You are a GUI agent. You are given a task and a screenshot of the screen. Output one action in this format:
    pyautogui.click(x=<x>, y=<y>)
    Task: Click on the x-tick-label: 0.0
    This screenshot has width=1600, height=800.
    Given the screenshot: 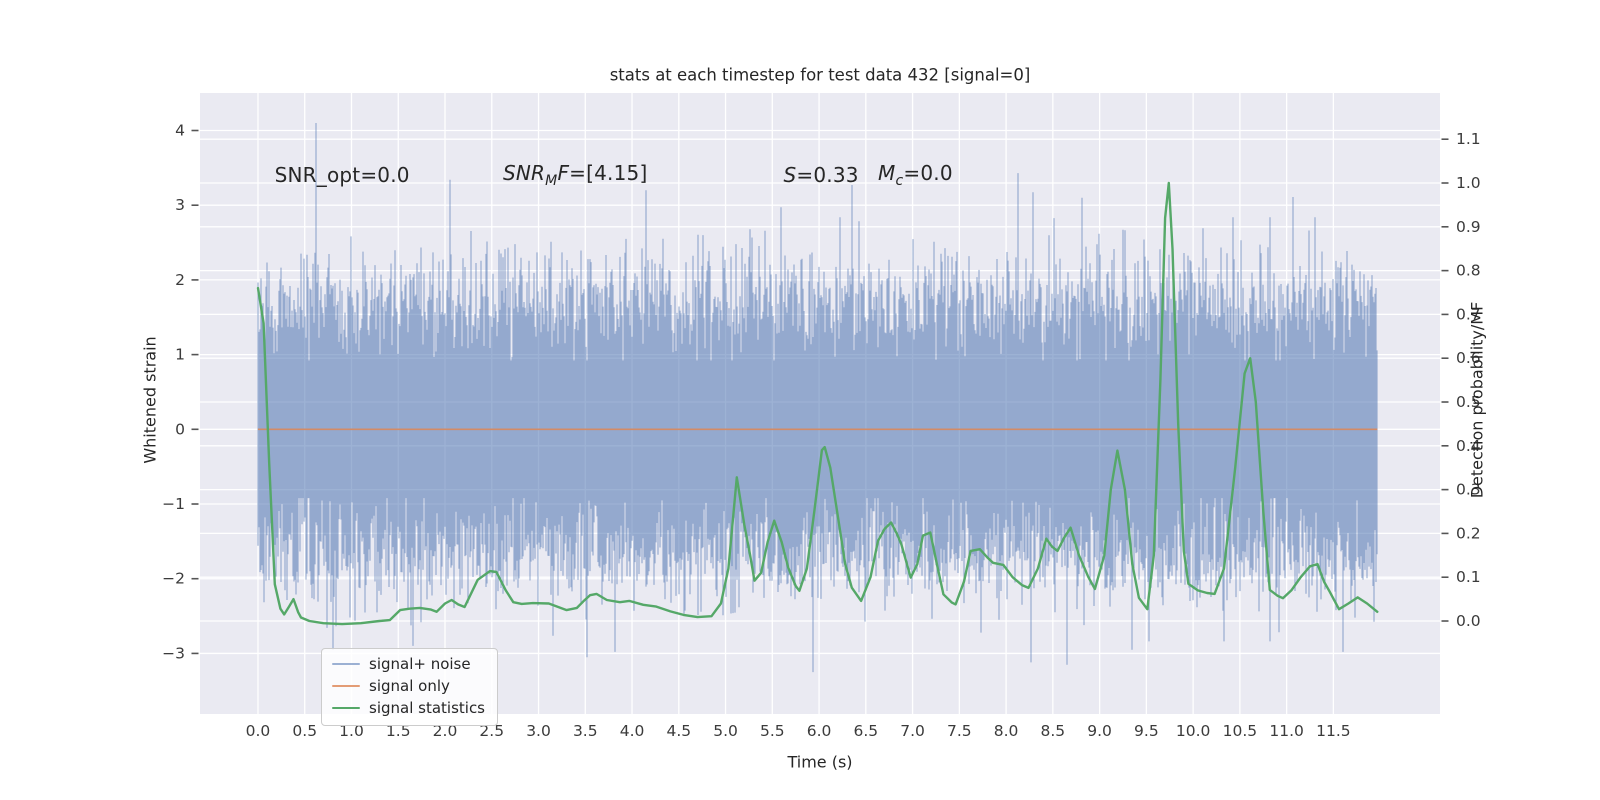 What is the action you would take?
    pyautogui.click(x=258, y=731)
    